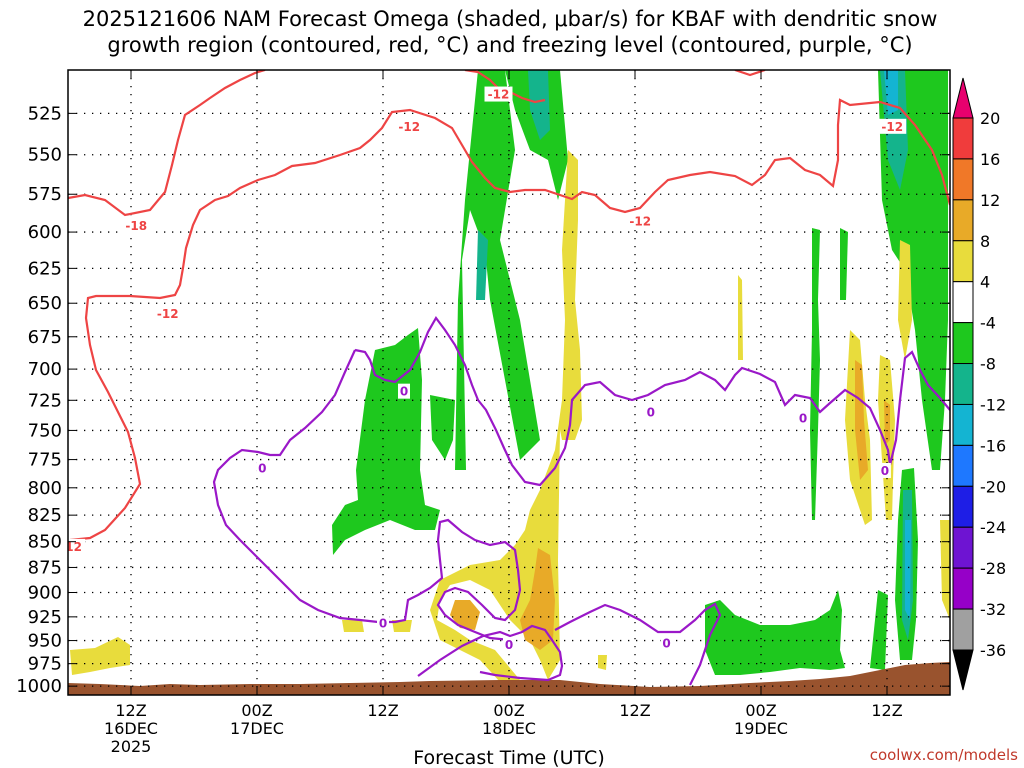 This screenshot has width=1024, height=768. Describe the element at coordinates (908, 570) in the screenshot. I see `omega-blue-region` at that location.